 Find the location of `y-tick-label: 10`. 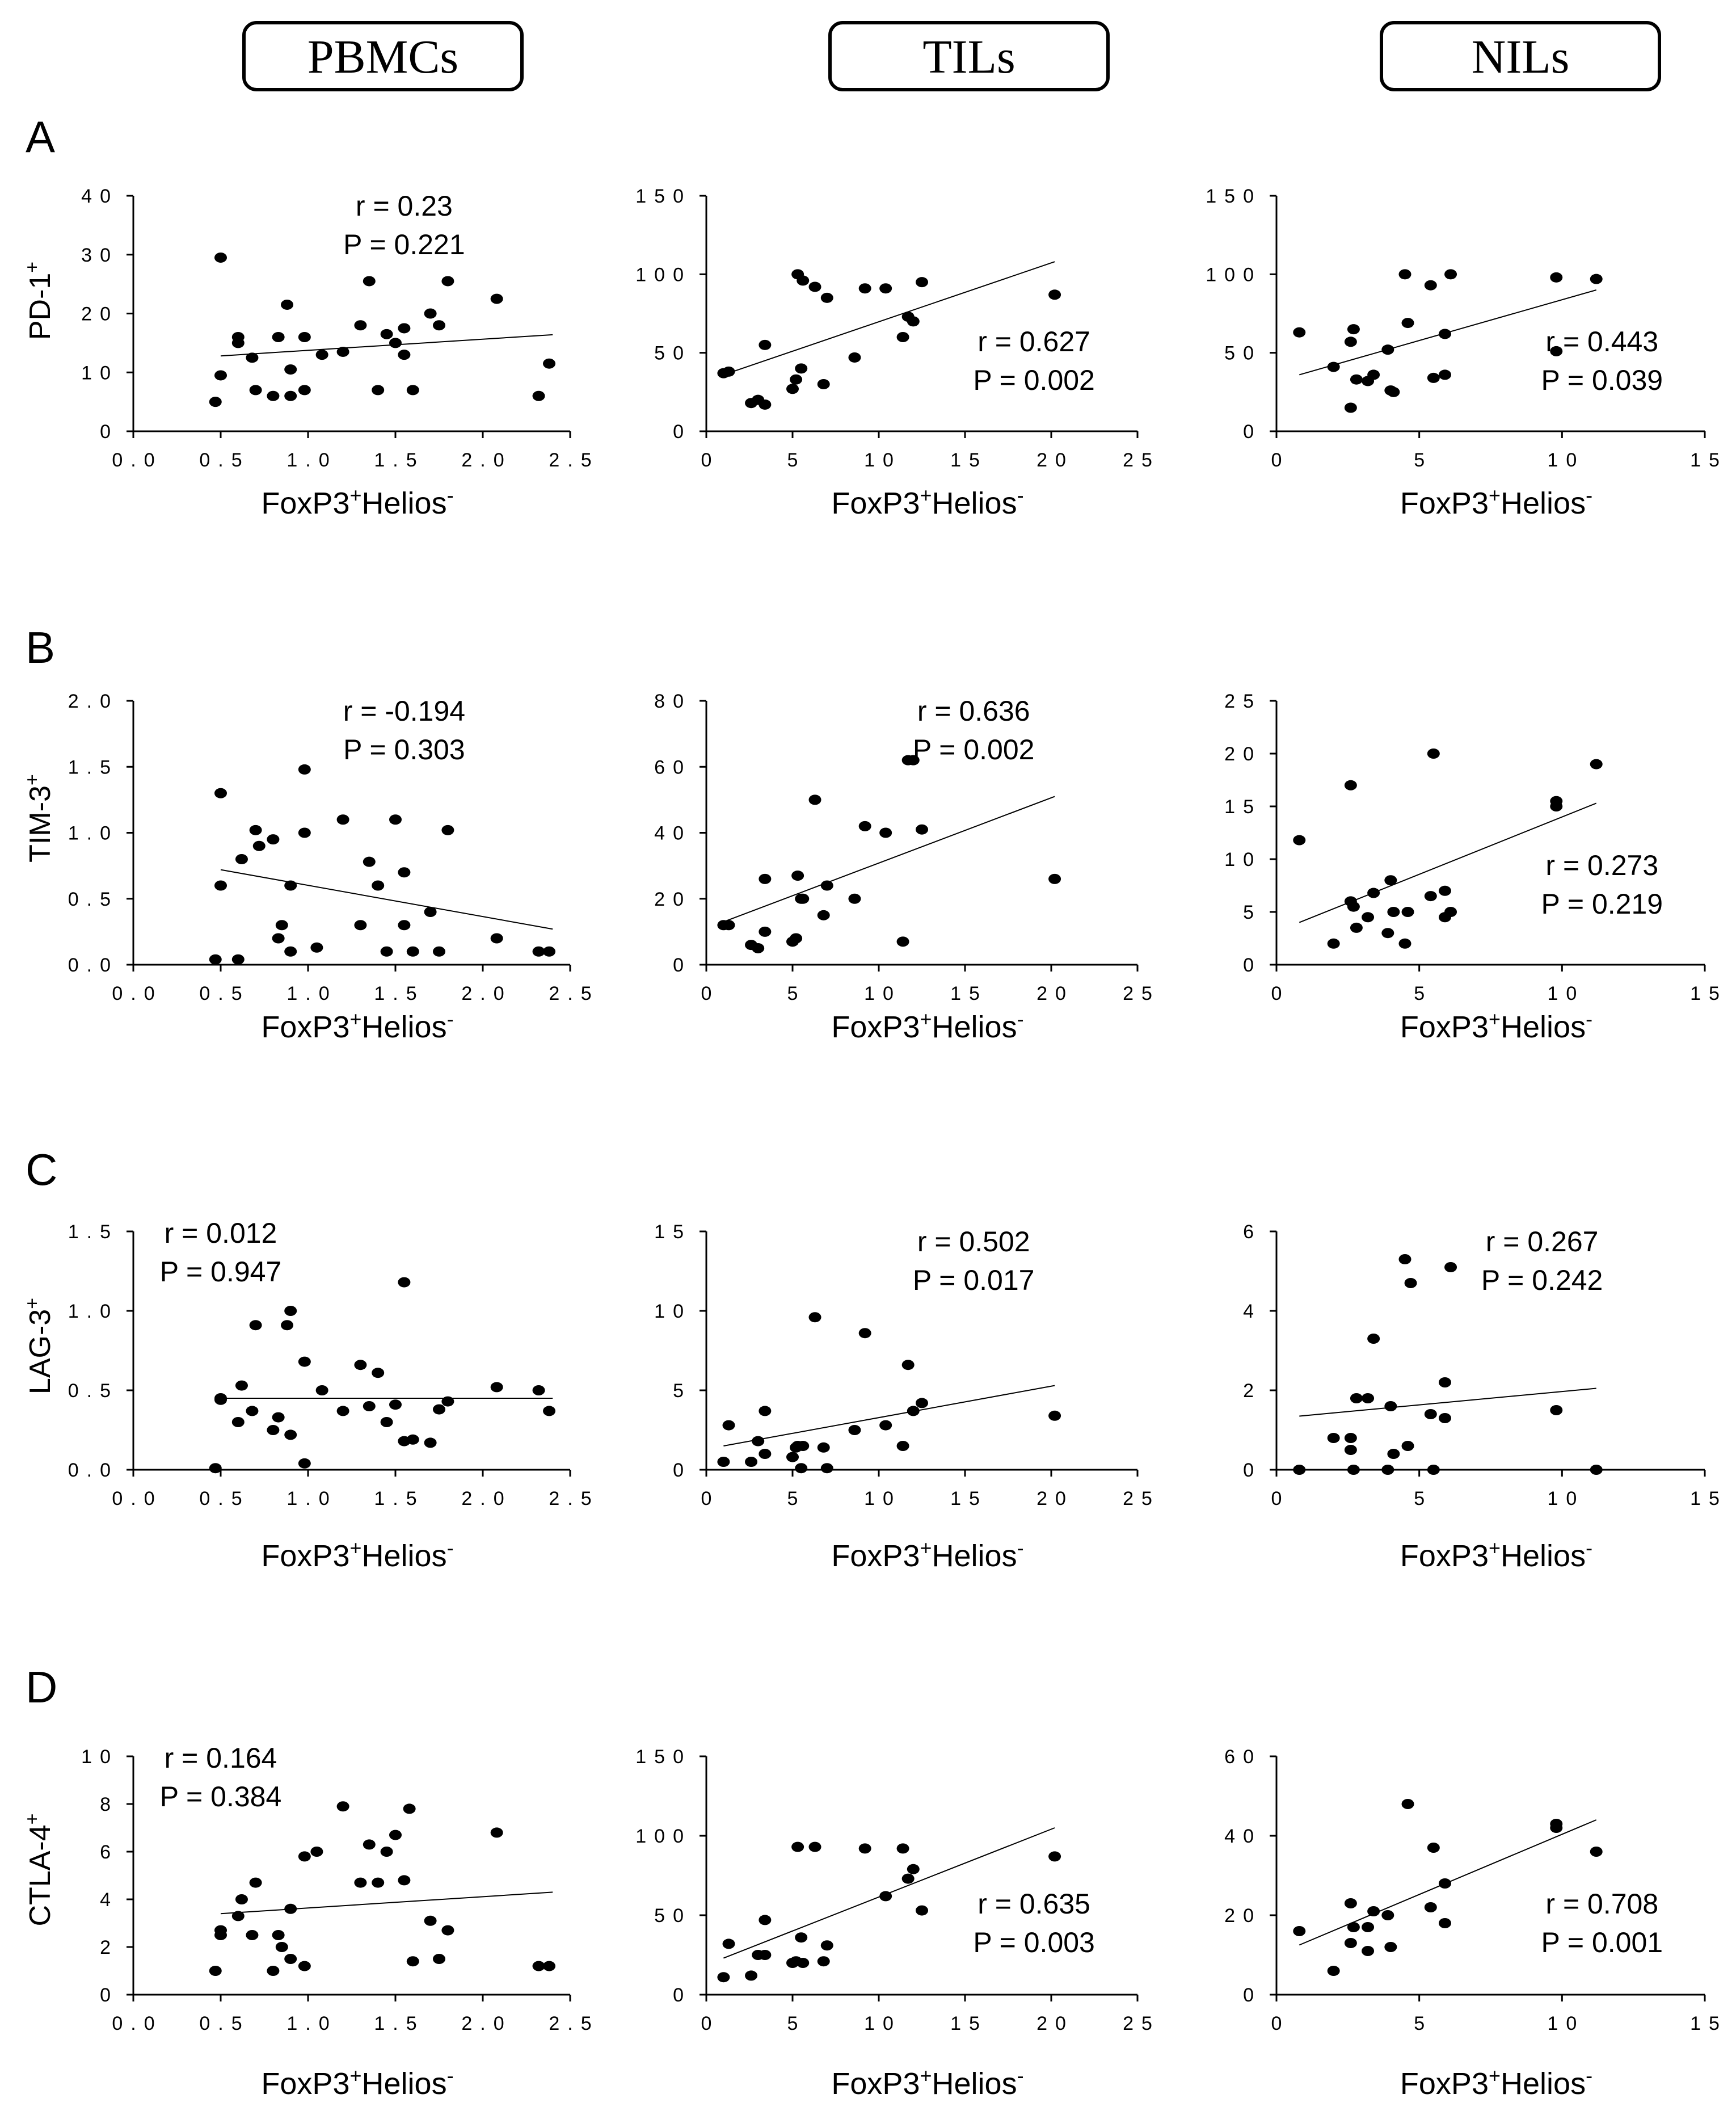

y-tick-label: 10 is located at coordinates (673, 1311).